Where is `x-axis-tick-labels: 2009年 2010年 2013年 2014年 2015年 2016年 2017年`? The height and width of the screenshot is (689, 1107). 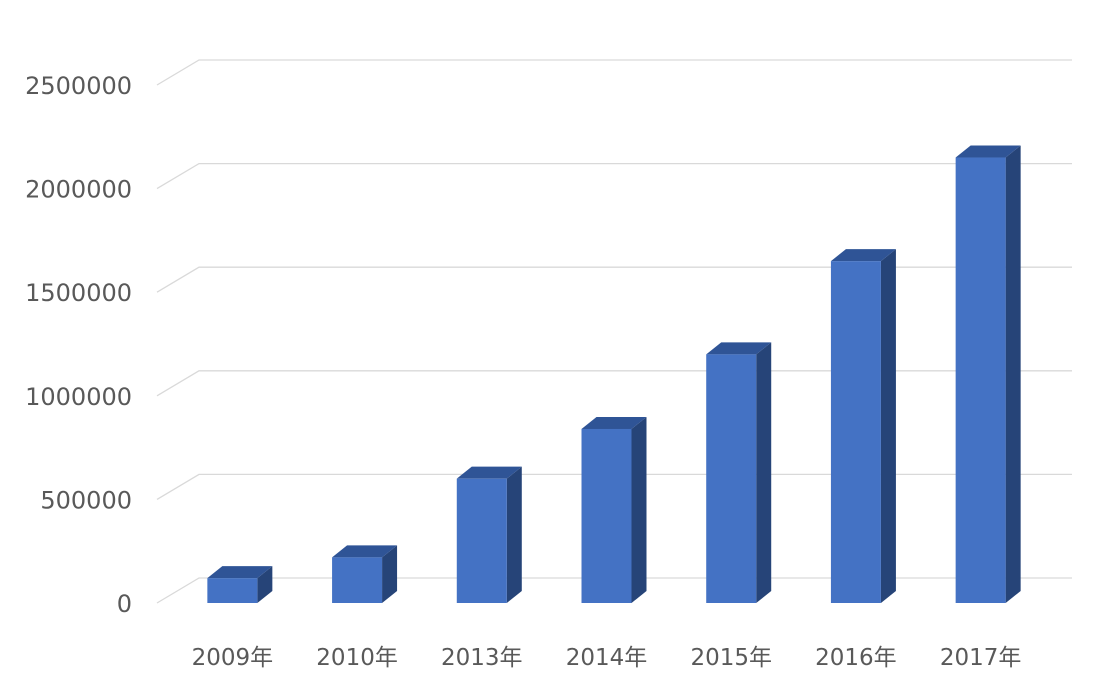 x-axis-tick-labels: 2009年 2010年 2013年 2014年 2015年 2016年 2017年 is located at coordinates (607, 658).